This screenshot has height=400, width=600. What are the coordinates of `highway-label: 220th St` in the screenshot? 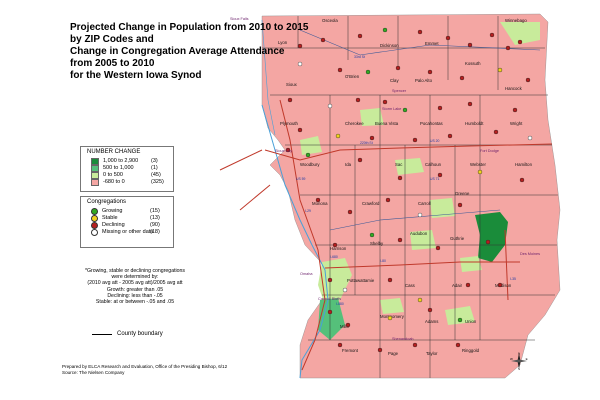 It's located at (366, 143).